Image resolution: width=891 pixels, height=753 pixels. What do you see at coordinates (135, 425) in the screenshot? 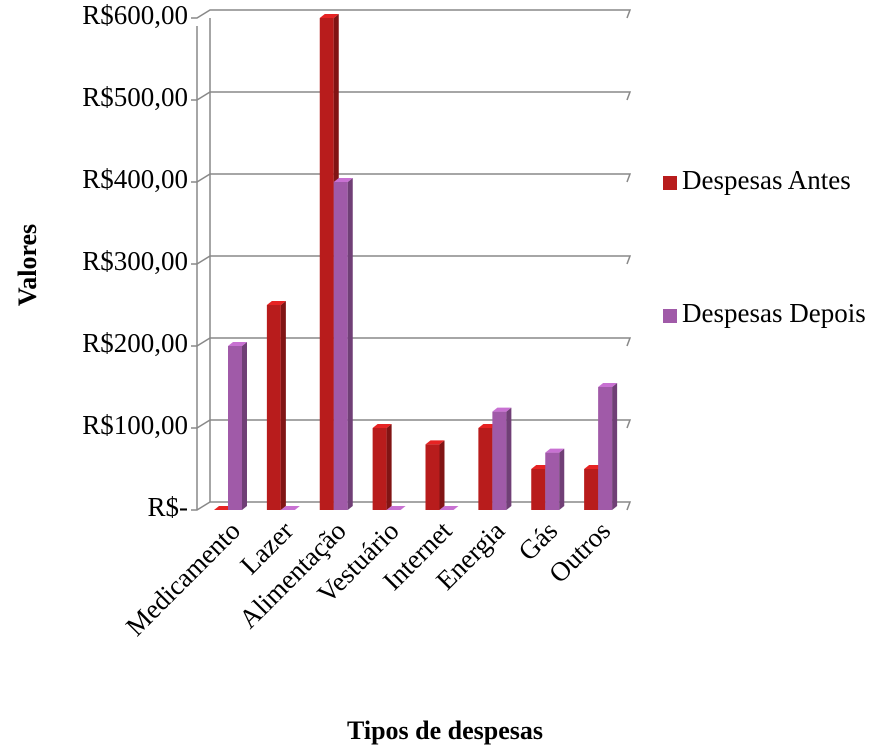
I see `y-tick-label: R$100,00` at bounding box center [135, 425].